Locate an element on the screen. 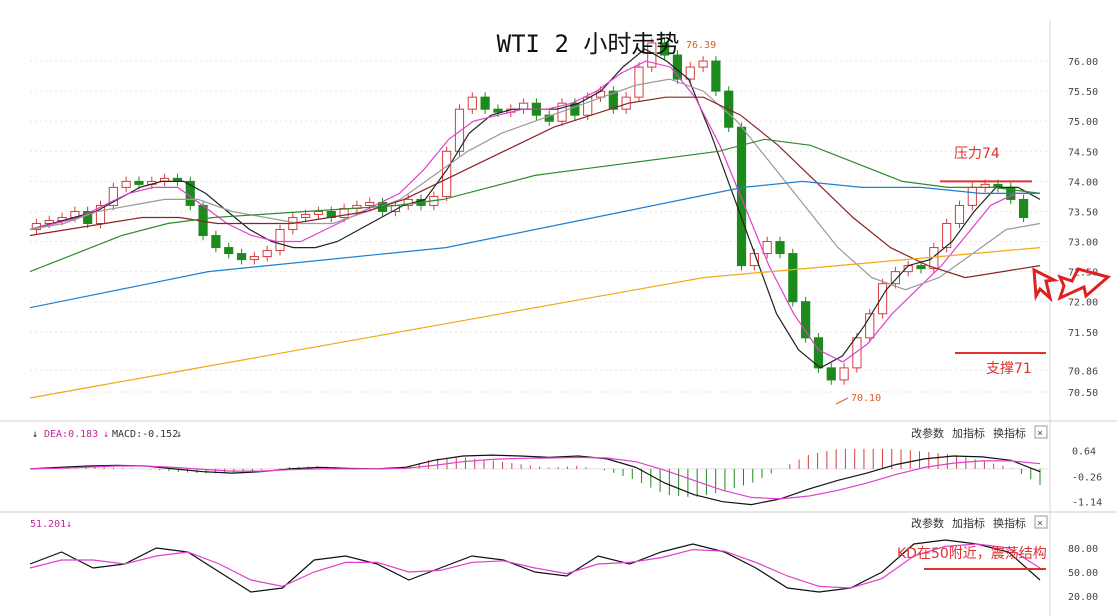 The height and width of the screenshot is (616, 1117). price-tick-label: 72.00 is located at coordinates (1083, 303).